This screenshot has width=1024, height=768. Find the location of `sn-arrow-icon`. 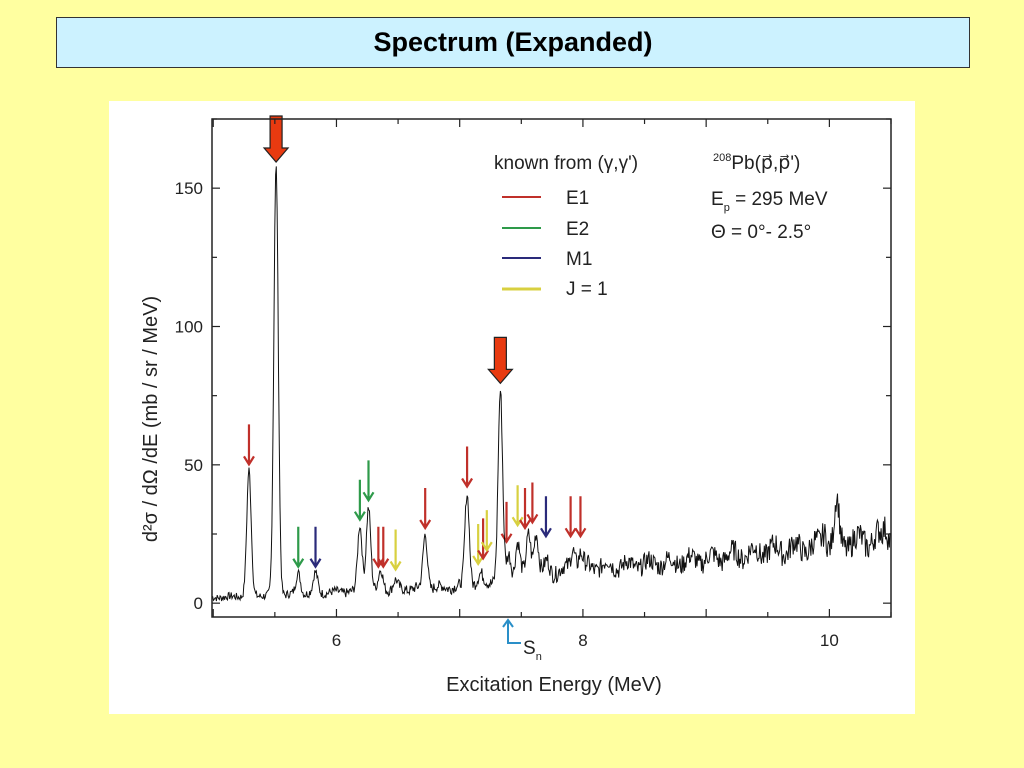

sn-arrow-icon is located at coordinates (511, 631).